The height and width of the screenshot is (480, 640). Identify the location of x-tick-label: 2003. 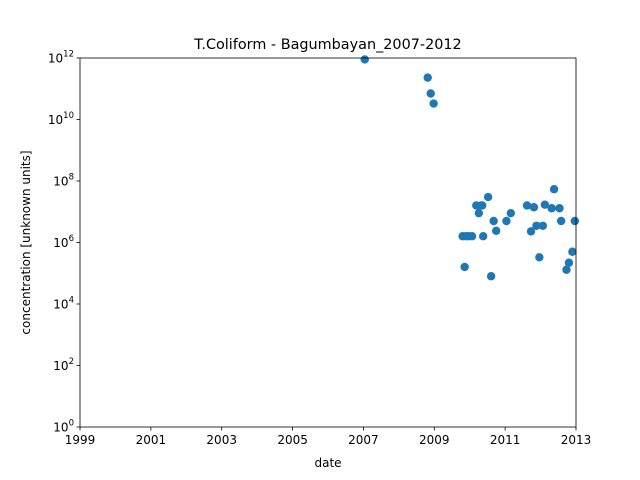
(221, 440).